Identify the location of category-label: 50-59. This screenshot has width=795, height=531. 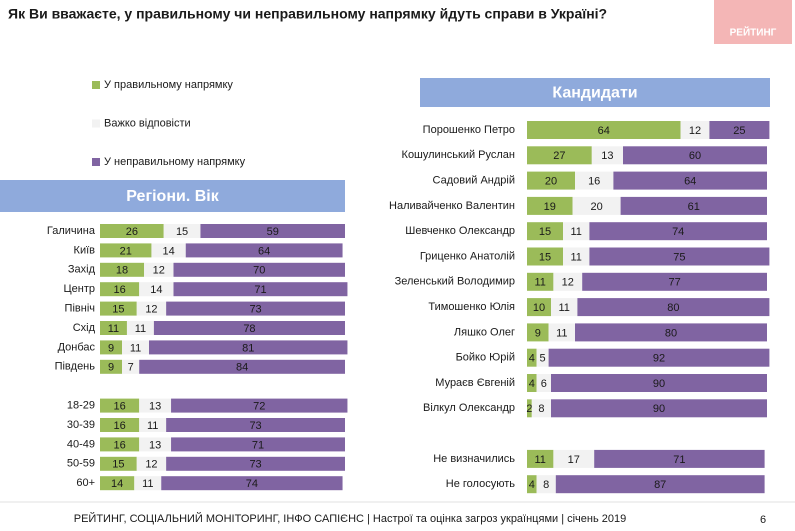
(81, 464).